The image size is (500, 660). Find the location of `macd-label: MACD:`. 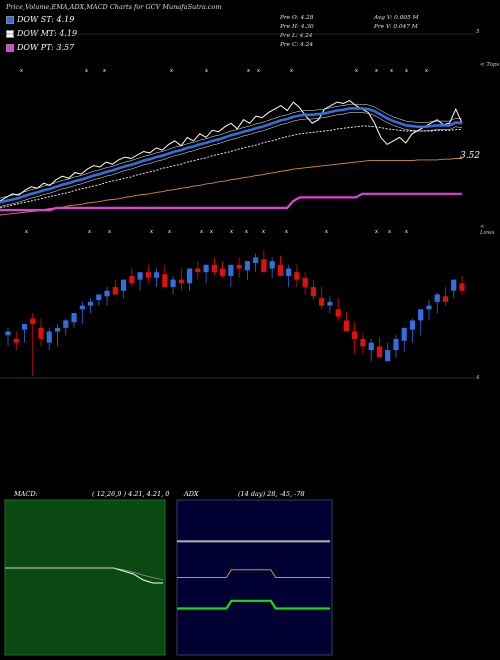

macd-label: MACD: is located at coordinates (26, 494).